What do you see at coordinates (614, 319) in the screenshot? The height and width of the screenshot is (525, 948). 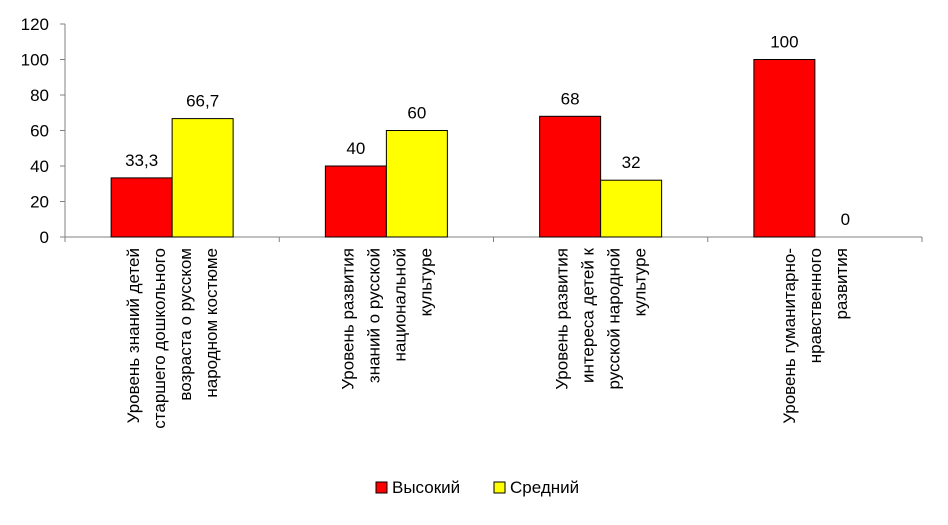 I see `category-label-line: русской народной` at bounding box center [614, 319].